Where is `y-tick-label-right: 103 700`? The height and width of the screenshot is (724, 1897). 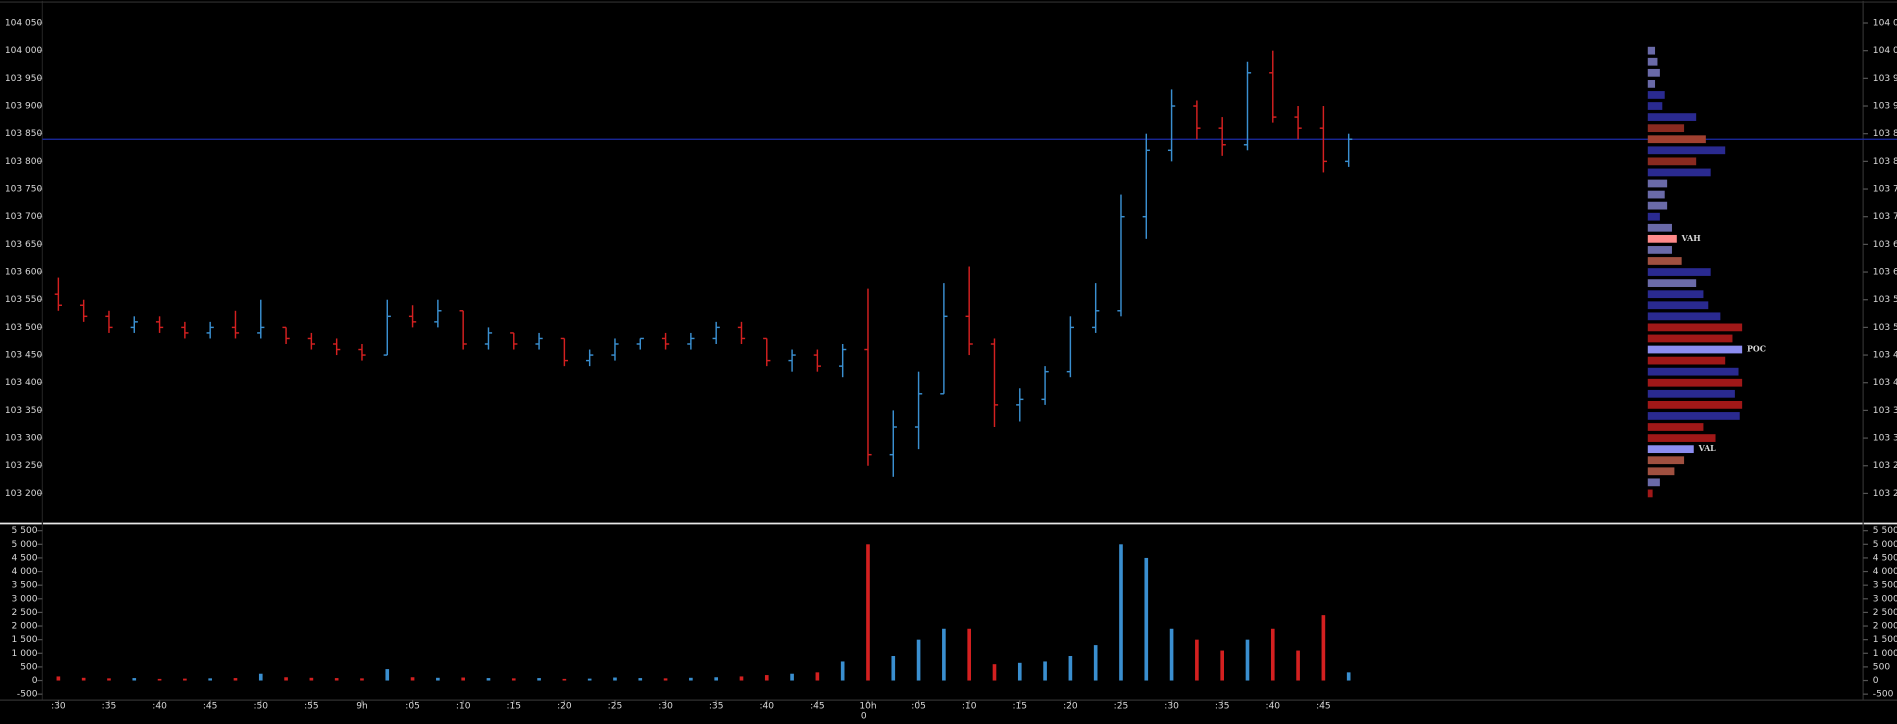
y-tick-label-right: 103 700 is located at coordinates (1885, 217).